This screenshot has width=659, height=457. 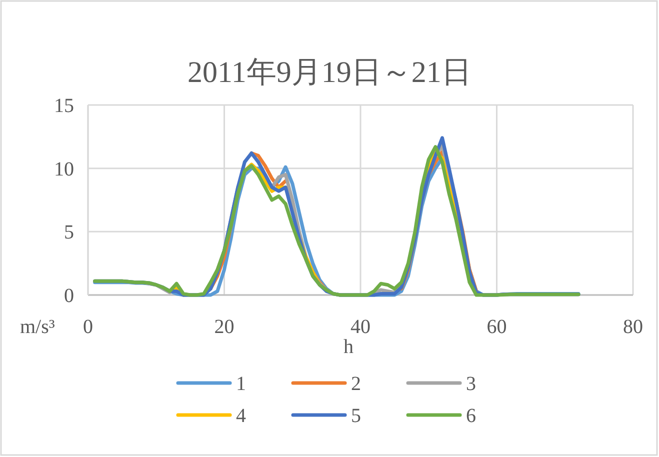 I want to click on legend-label: 6, so click(x=471, y=416).